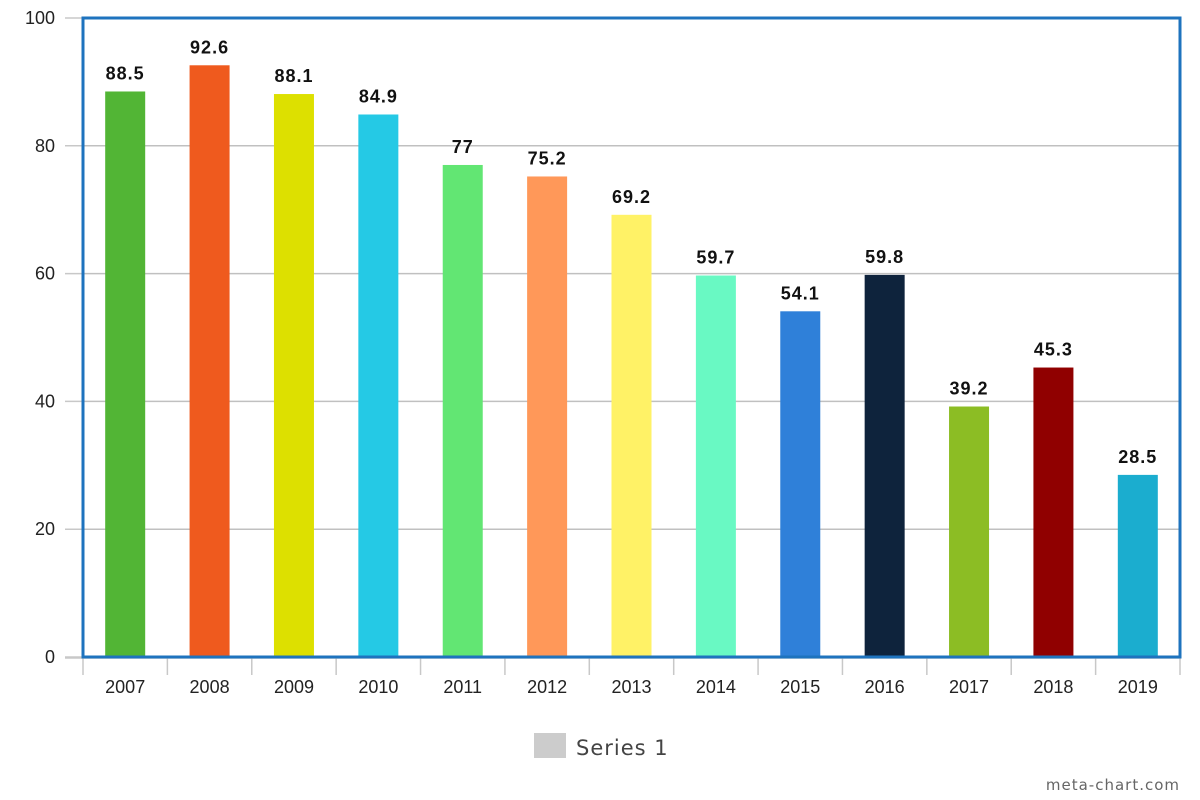 Image resolution: width=1200 pixels, height=800 pixels. Describe the element at coordinates (969, 687) in the screenshot. I see `x-tick-label-2017: 2017` at that location.